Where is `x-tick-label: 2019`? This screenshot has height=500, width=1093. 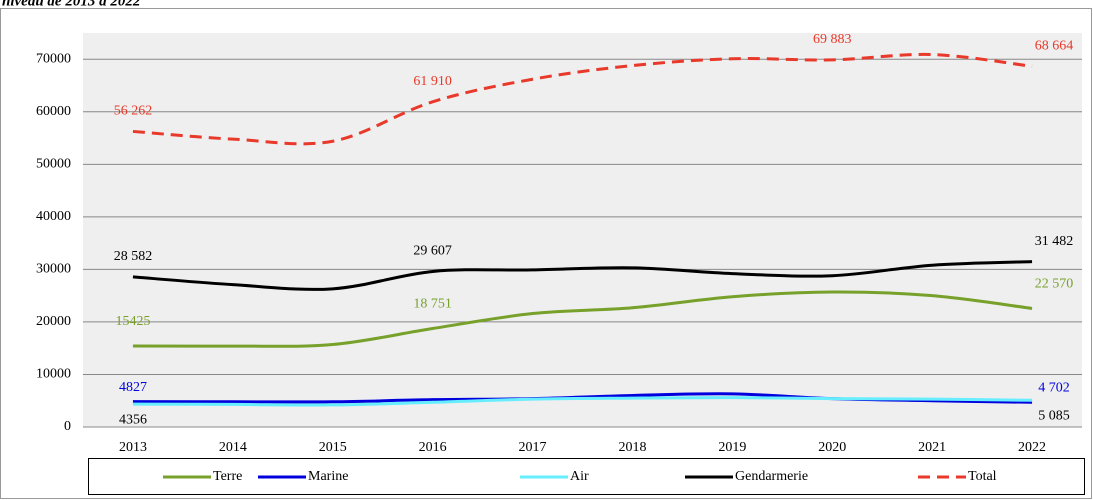
x-tick-label: 2019 is located at coordinates (732, 447).